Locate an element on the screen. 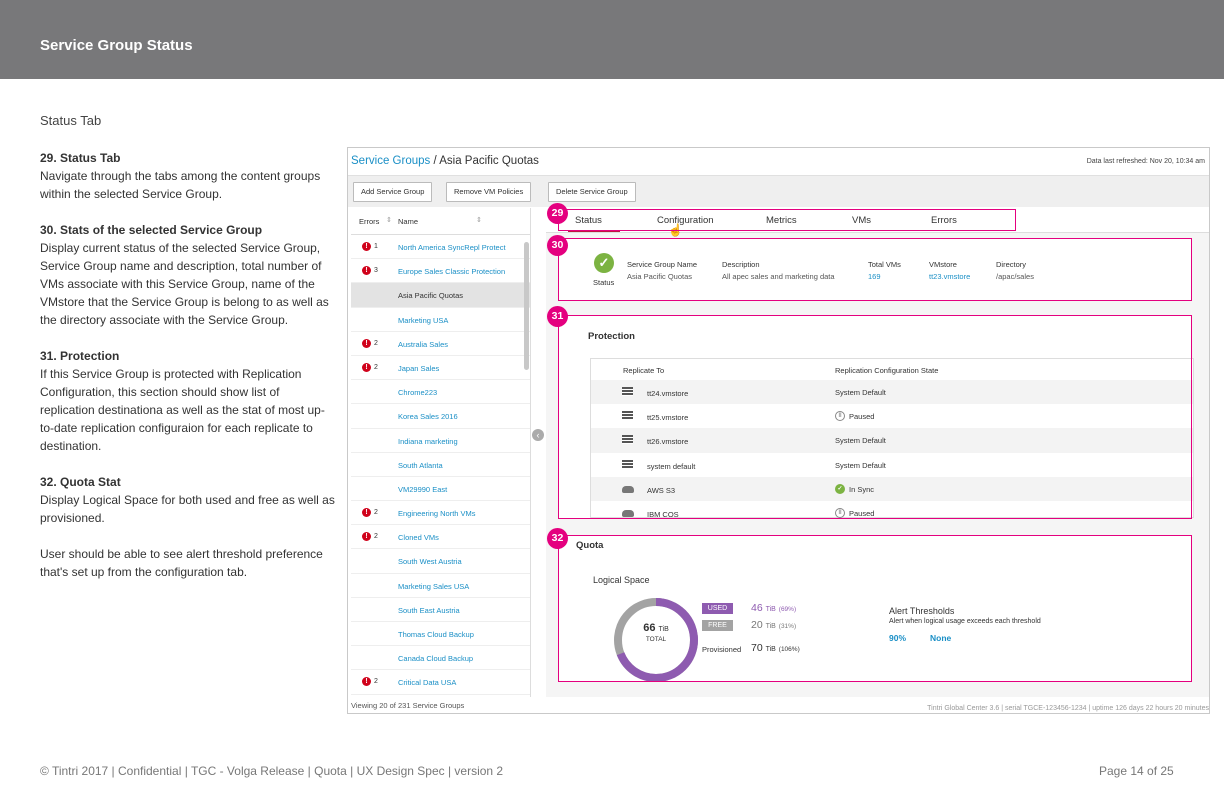 The width and height of the screenshot is (1224, 792). list-item: ! 2 Australia Sales is located at coordinates (440, 344).